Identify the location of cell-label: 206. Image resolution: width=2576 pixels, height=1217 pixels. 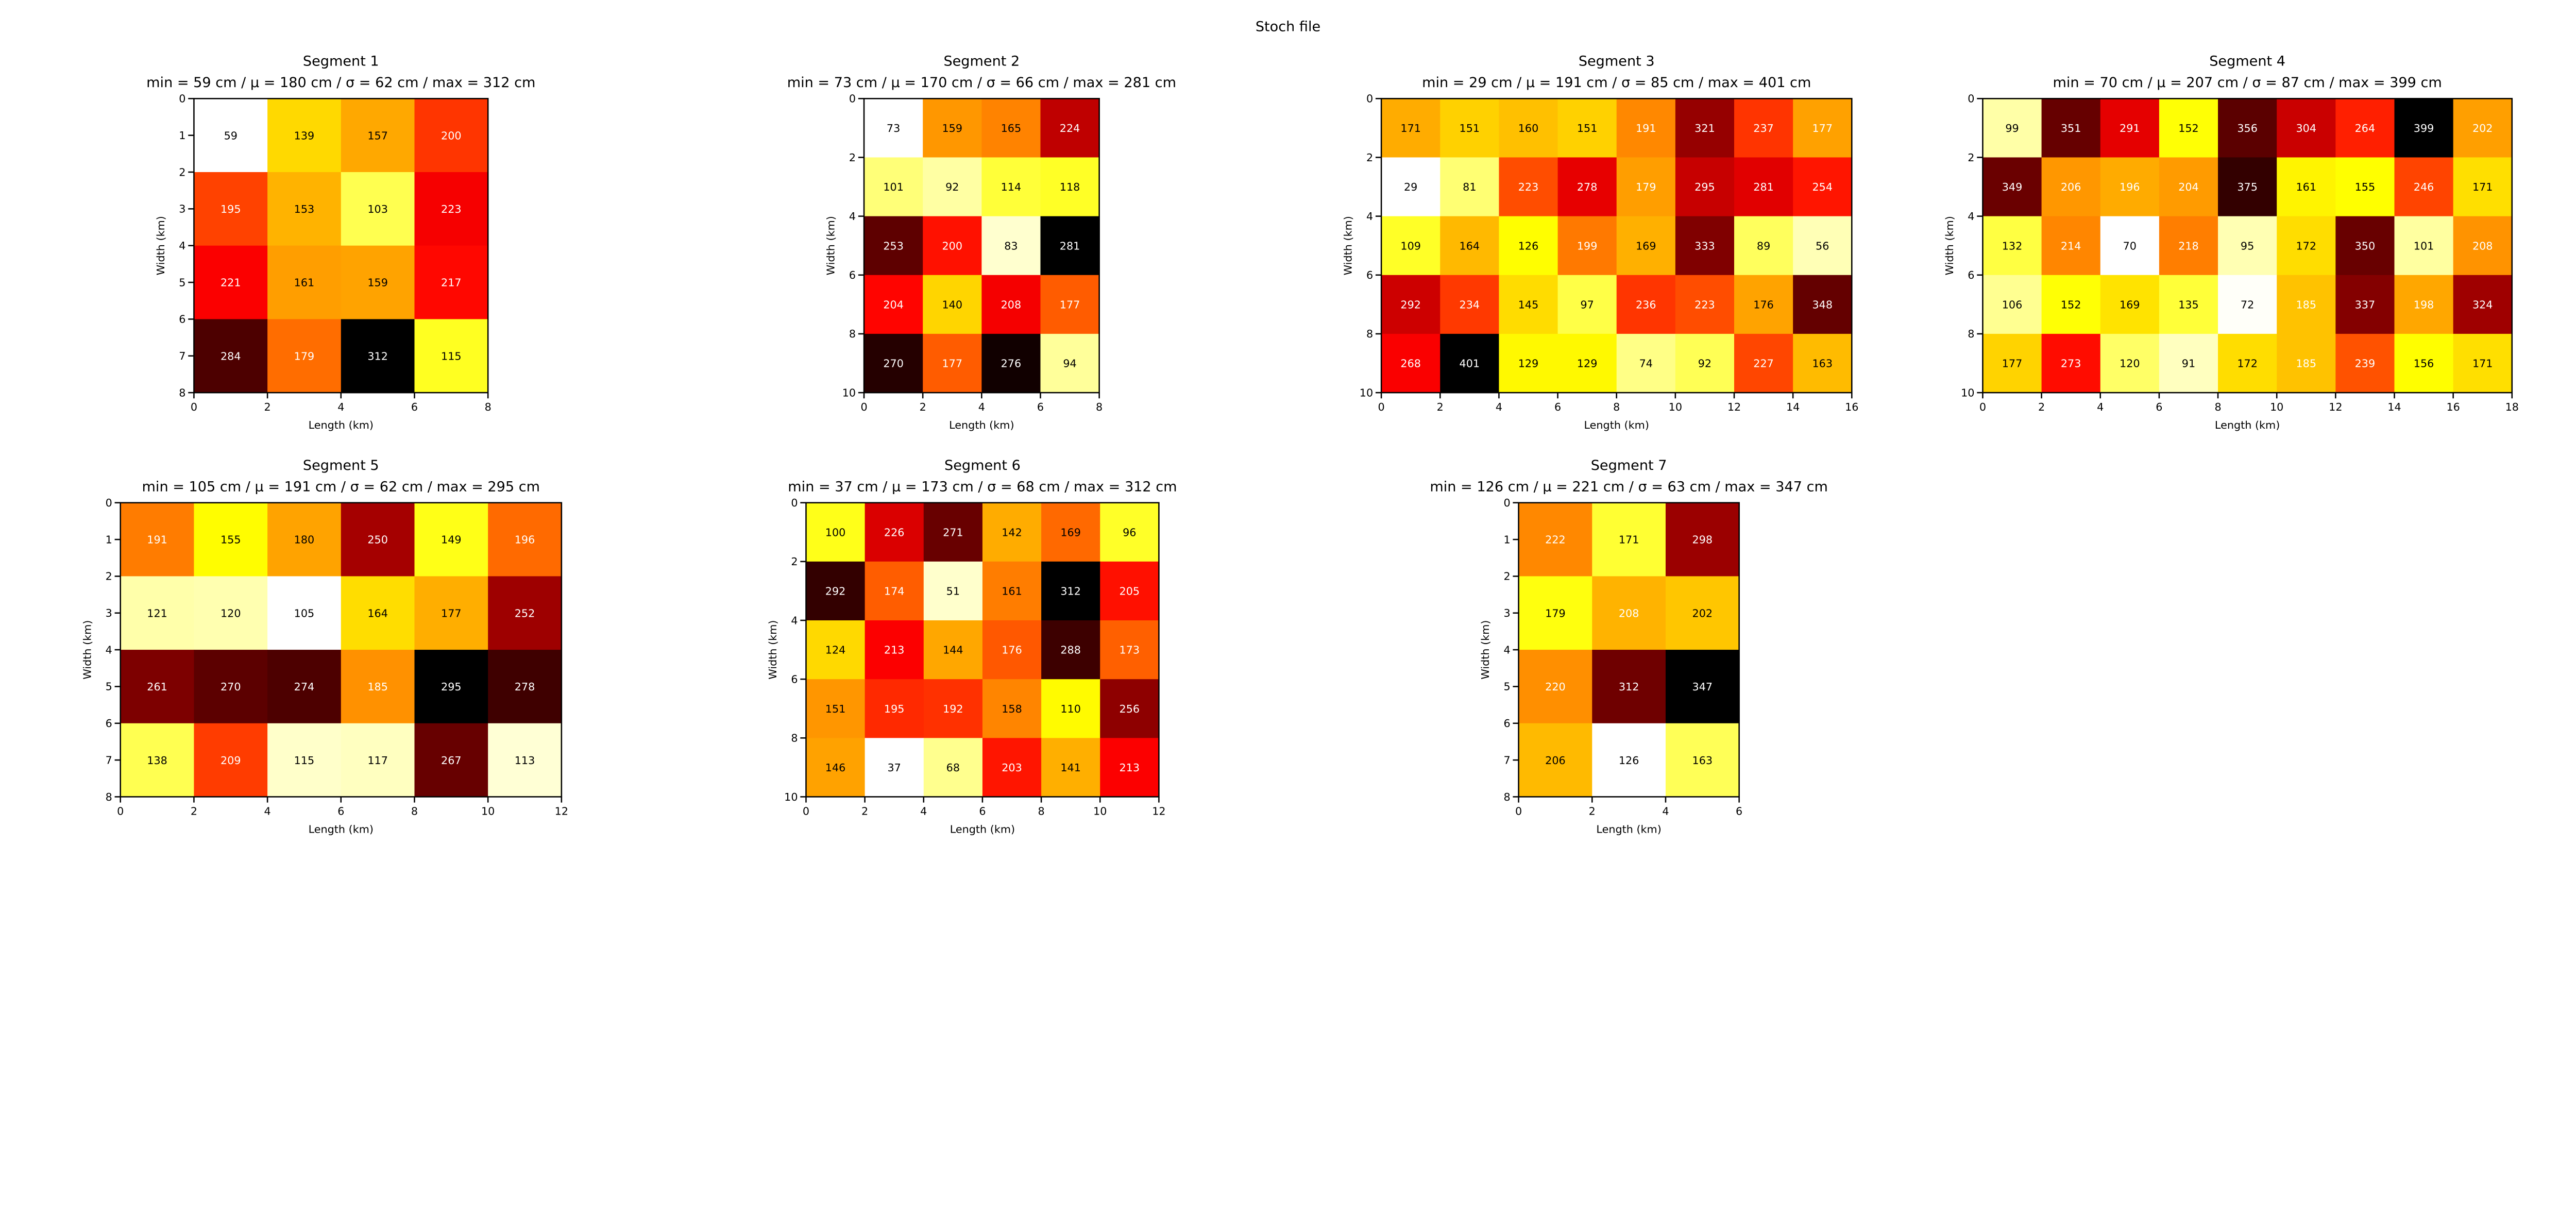
(1555, 760).